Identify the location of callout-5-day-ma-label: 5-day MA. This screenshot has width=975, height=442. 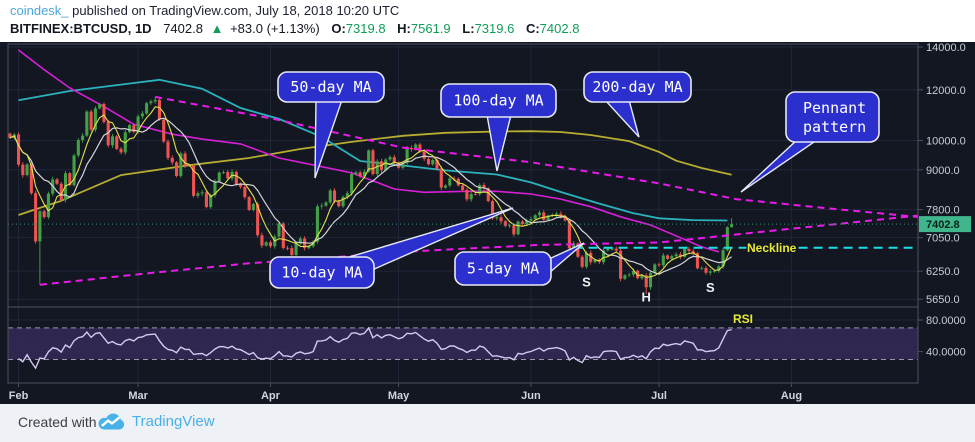
(503, 269).